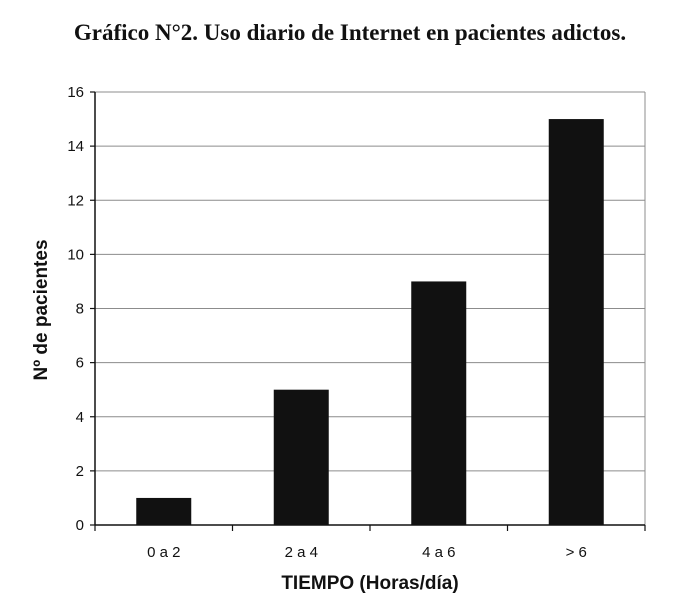 The height and width of the screenshot is (611, 700). Describe the element at coordinates (80, 309) in the screenshot. I see `y-tick-label: 8` at that location.